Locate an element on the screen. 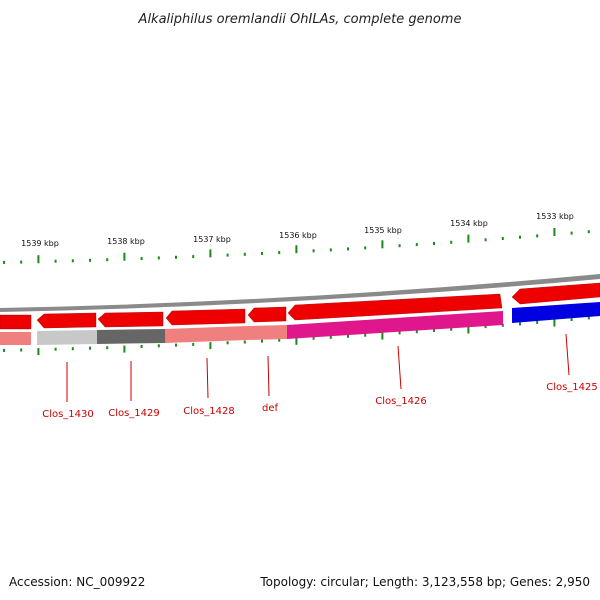  kbp-label-1539: 1539 kbp is located at coordinates (40, 243).